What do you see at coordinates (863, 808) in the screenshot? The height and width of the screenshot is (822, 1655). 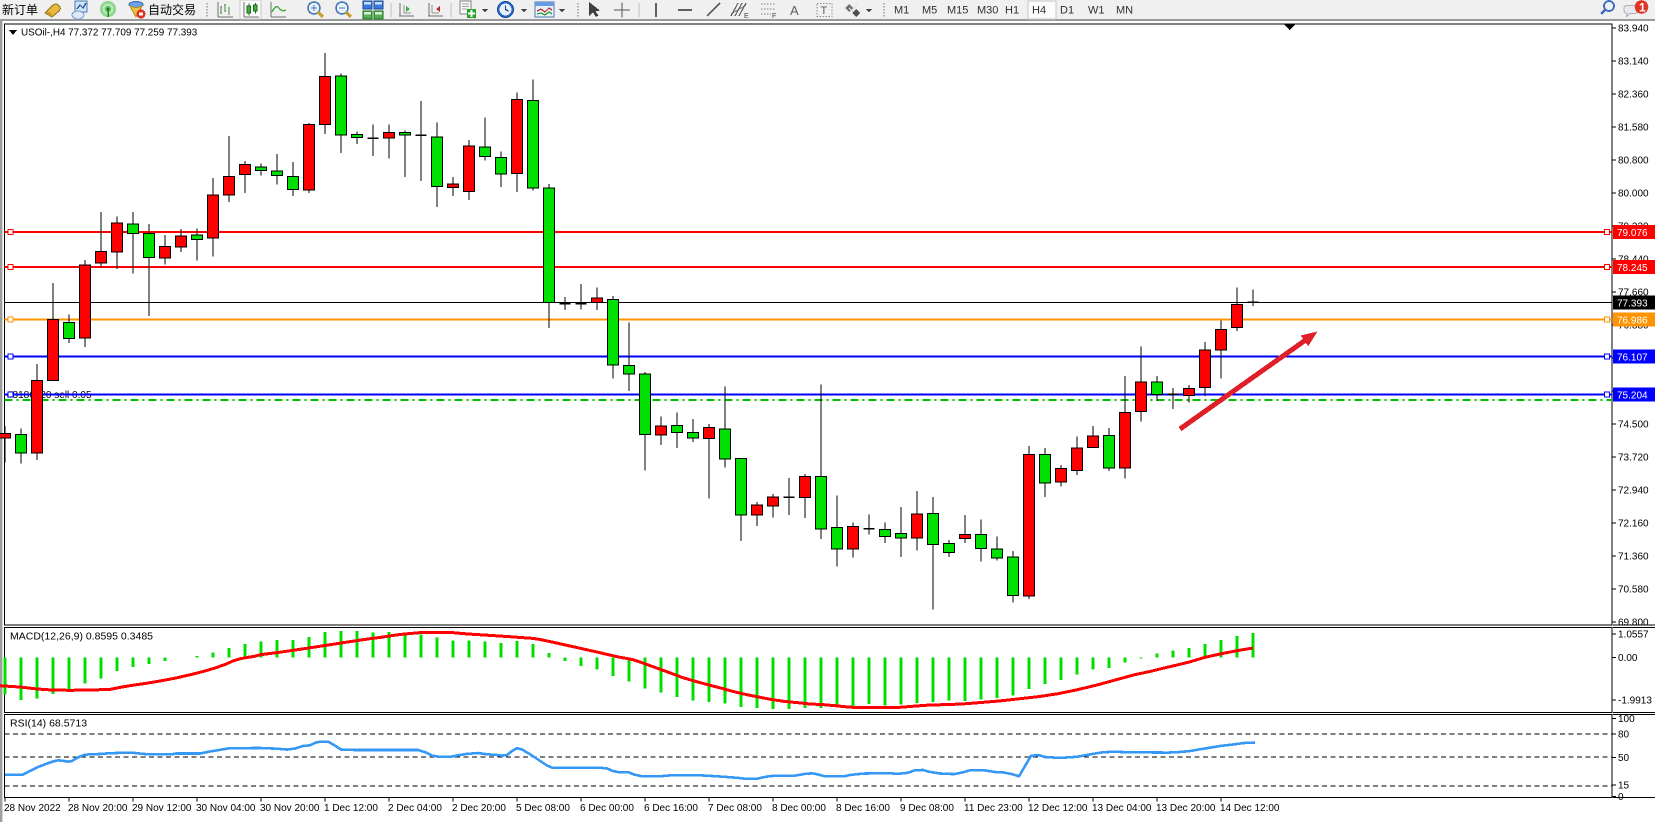 I see `svg-text: 8 Dec 16:00` at bounding box center [863, 808].